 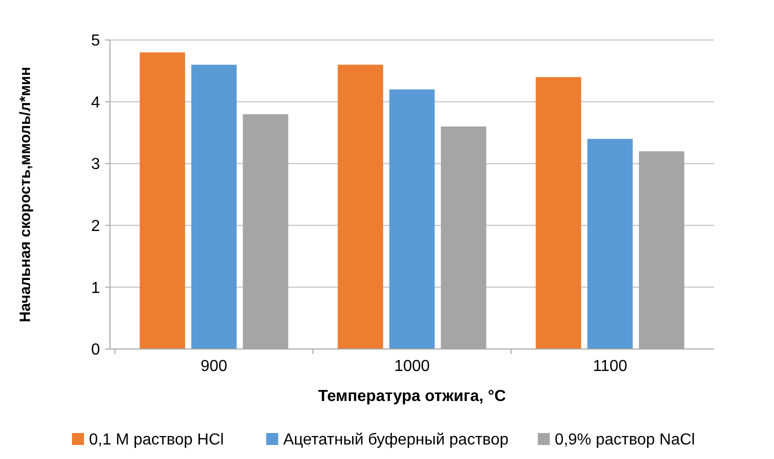 What do you see at coordinates (610, 366) in the screenshot?
I see `x-tick-label: 1100` at bounding box center [610, 366].